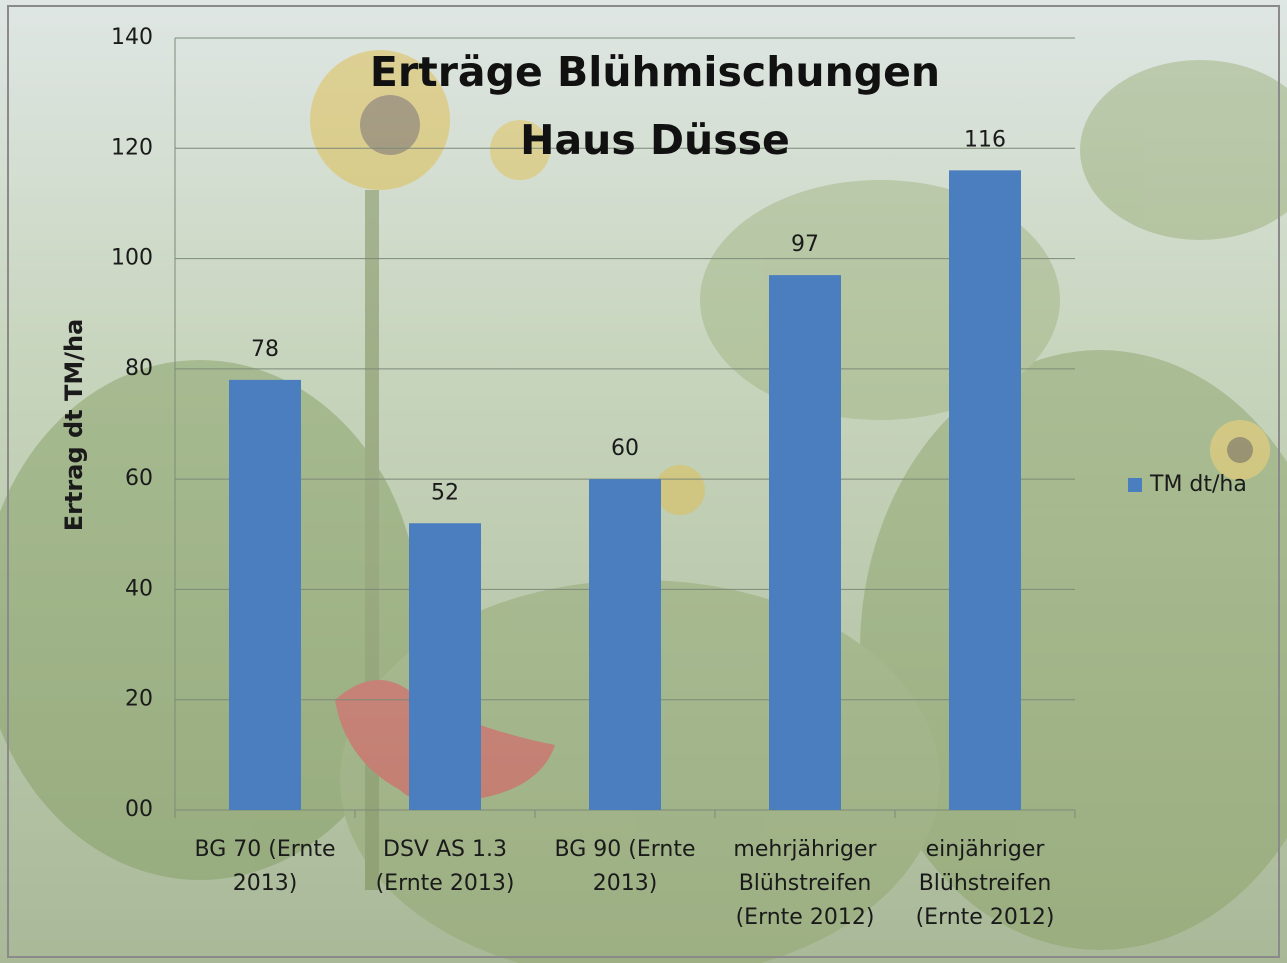 The image size is (1287, 963). What do you see at coordinates (139, 588) in the screenshot?
I see `y-tick-label: 40` at bounding box center [139, 588].